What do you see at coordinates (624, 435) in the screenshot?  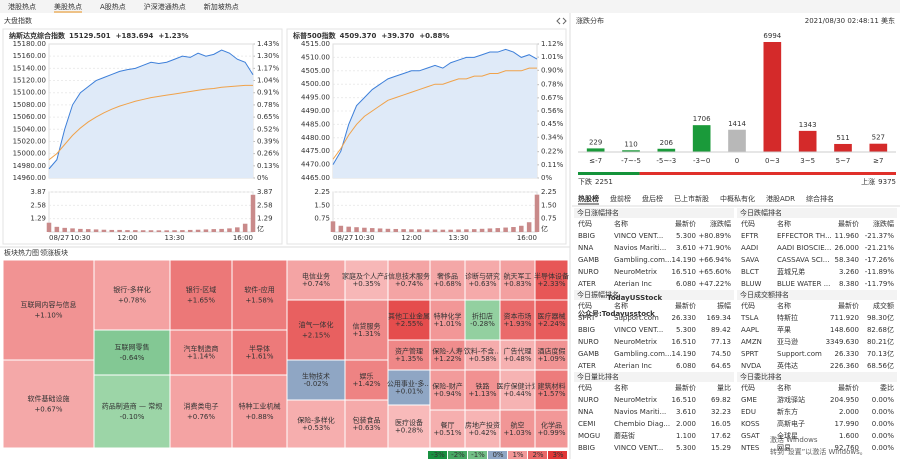 I see `stock-name: 蘑菇街` at bounding box center [624, 435].